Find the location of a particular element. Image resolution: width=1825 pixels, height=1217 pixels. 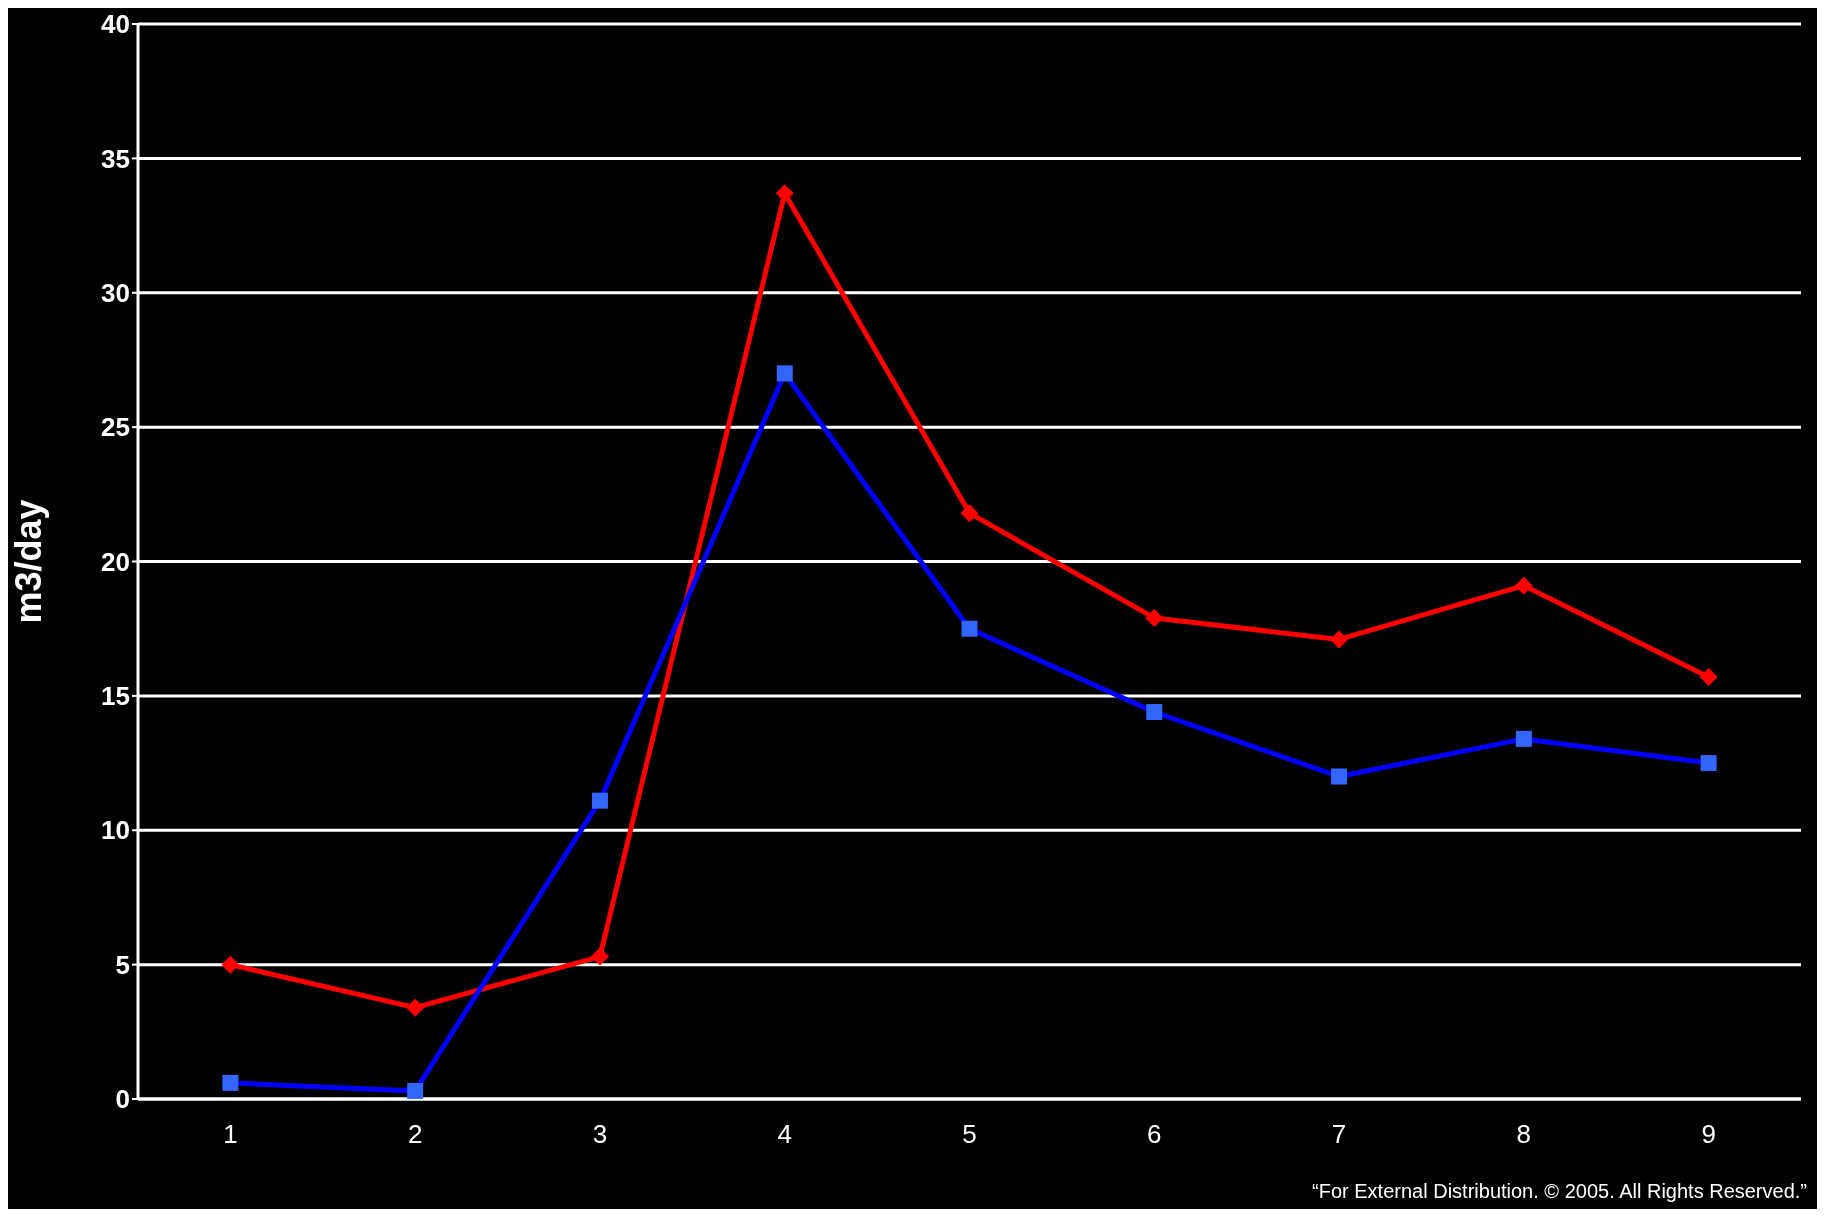

x-tick-label: 9 is located at coordinates (1708, 1134).